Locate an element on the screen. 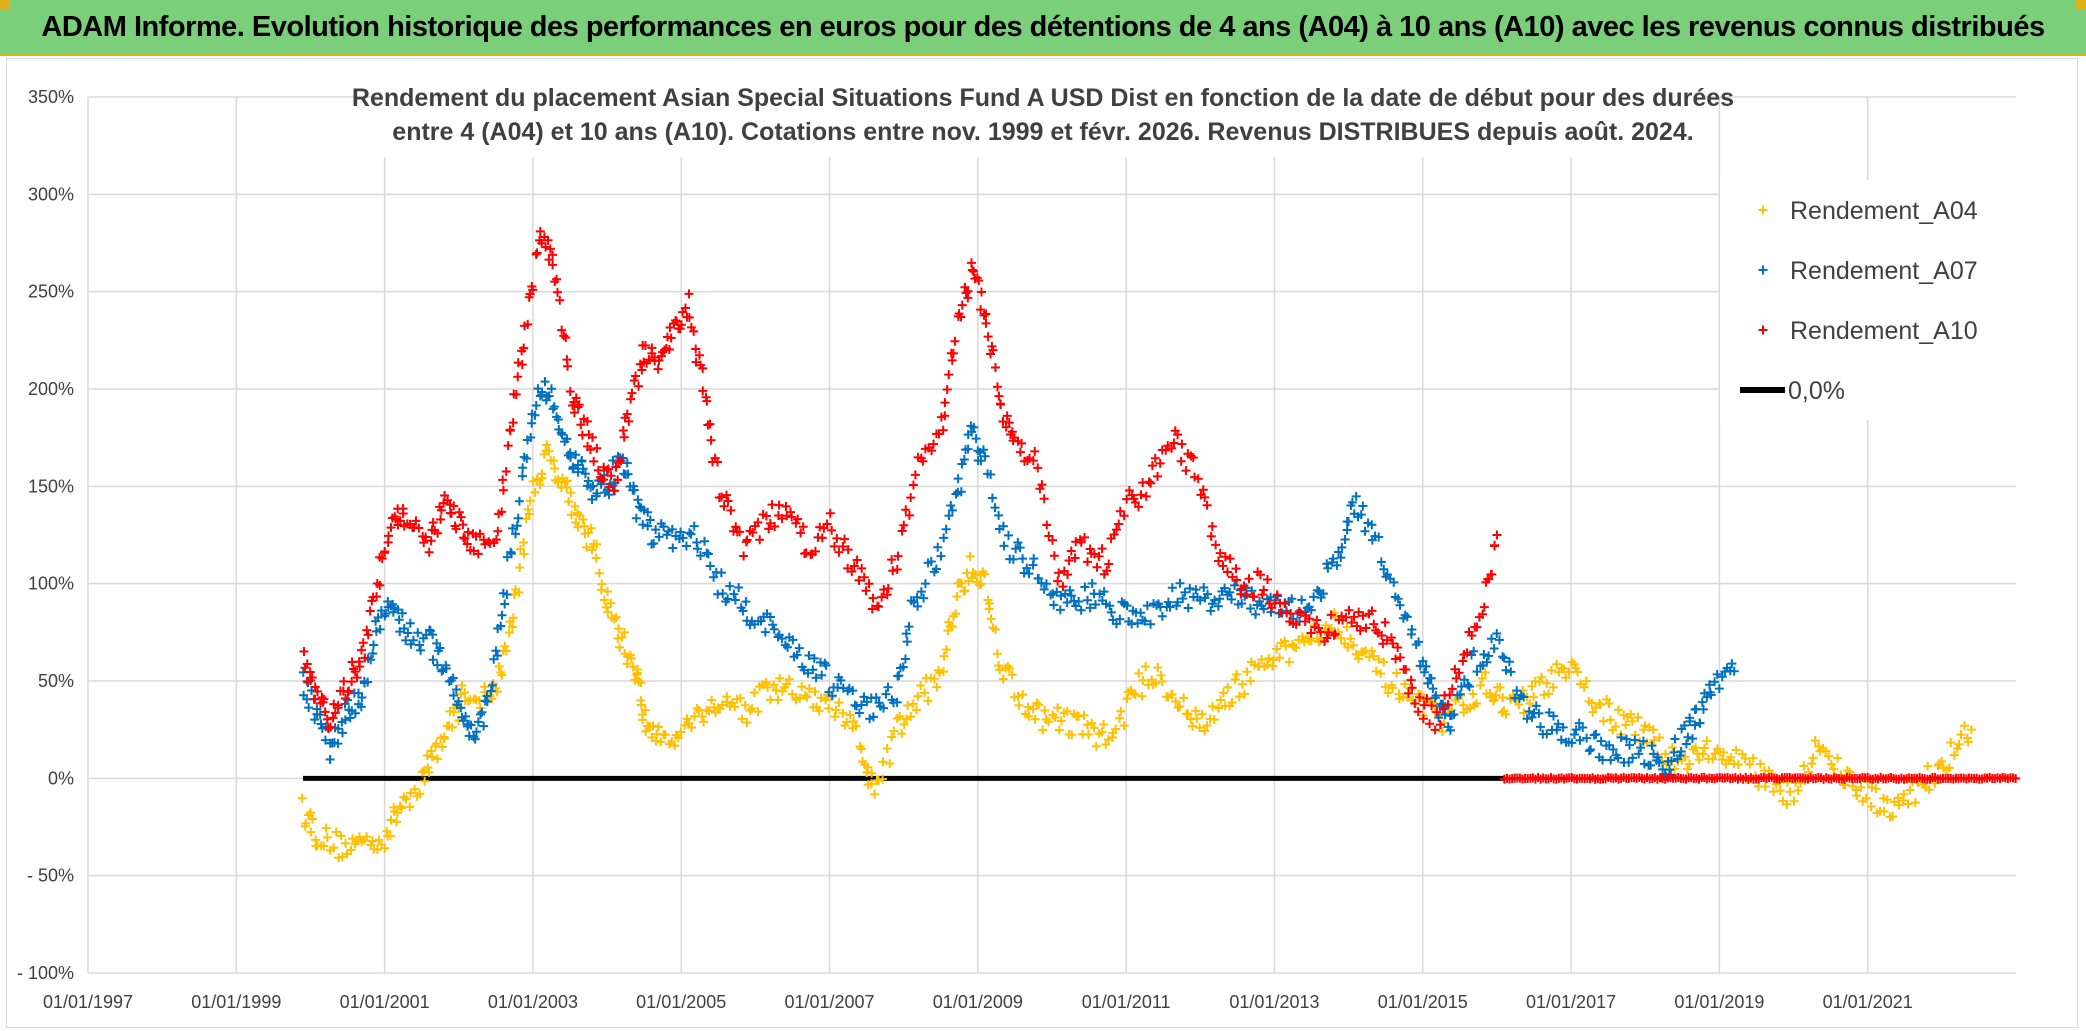 This screenshot has width=2086, height=1031. legend-marker is located at coordinates (1763, 210).